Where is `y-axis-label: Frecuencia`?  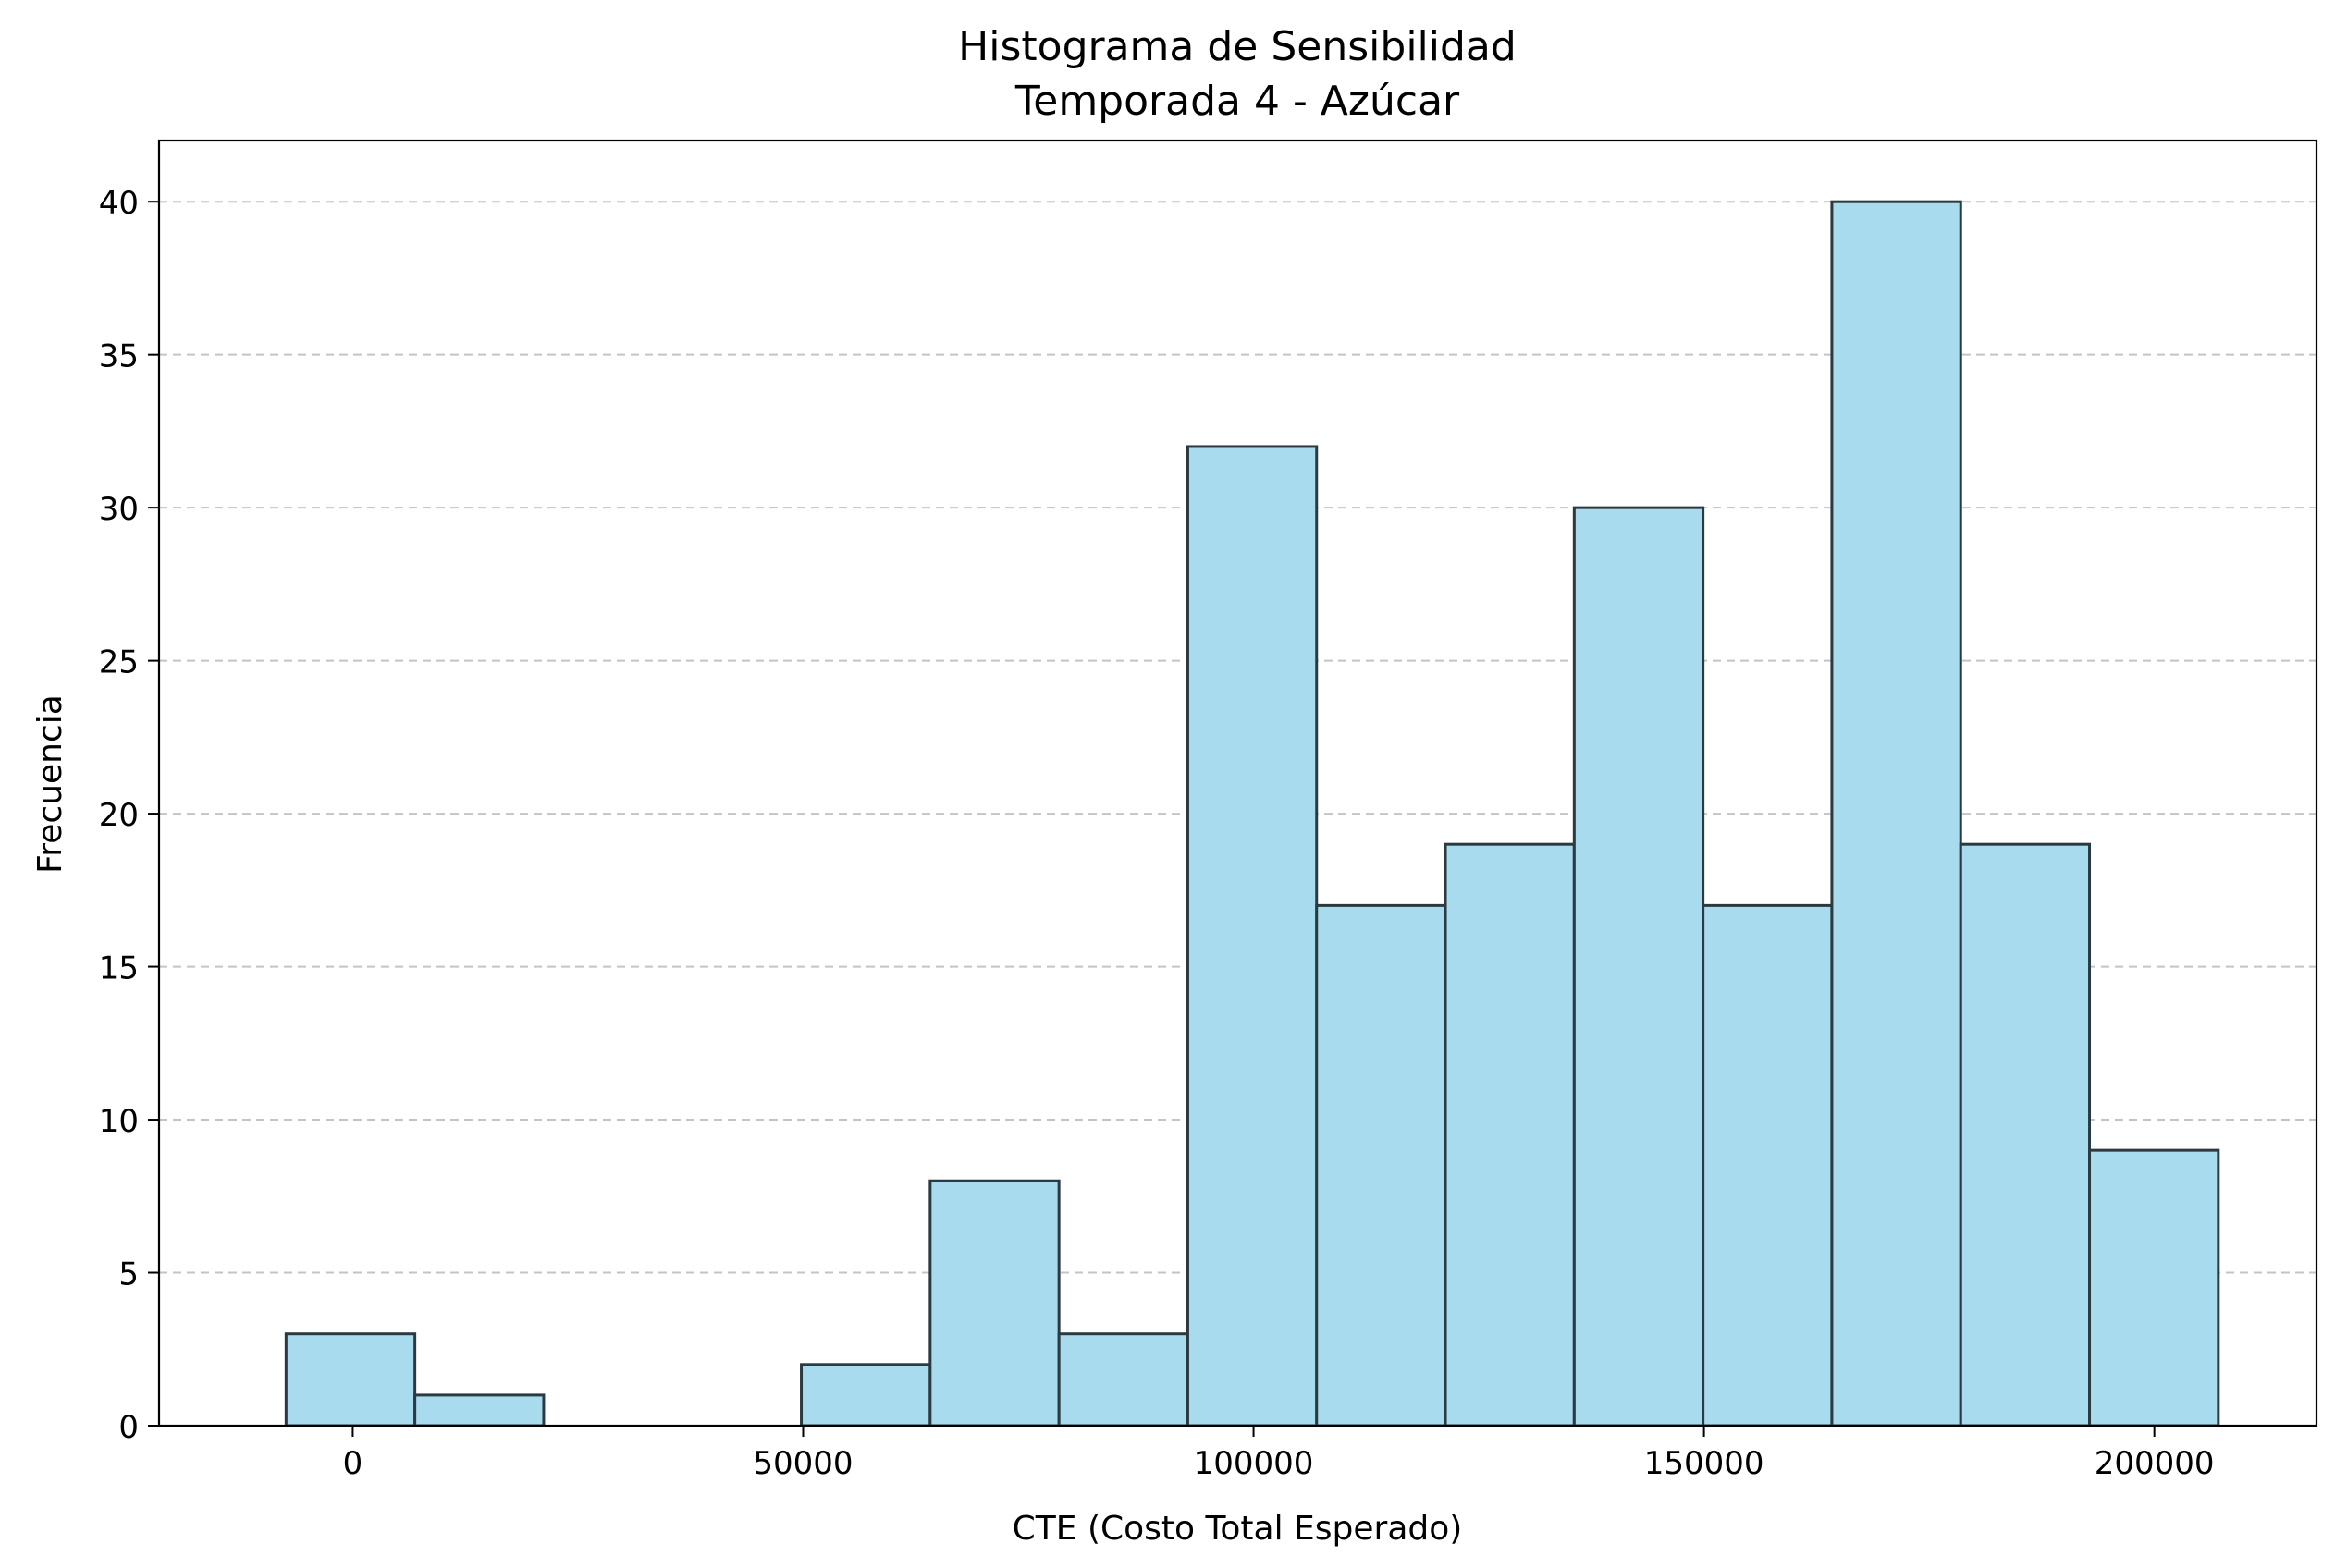
y-axis-label: Frecuencia is located at coordinates (50, 784).